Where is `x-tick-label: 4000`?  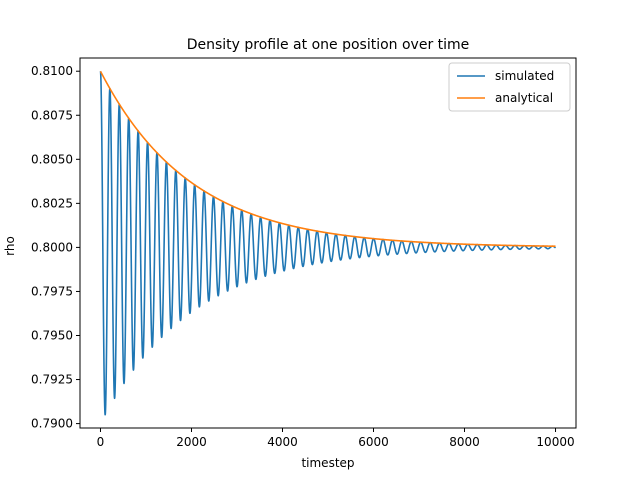
x-tick-label: 4000 is located at coordinates (282, 442).